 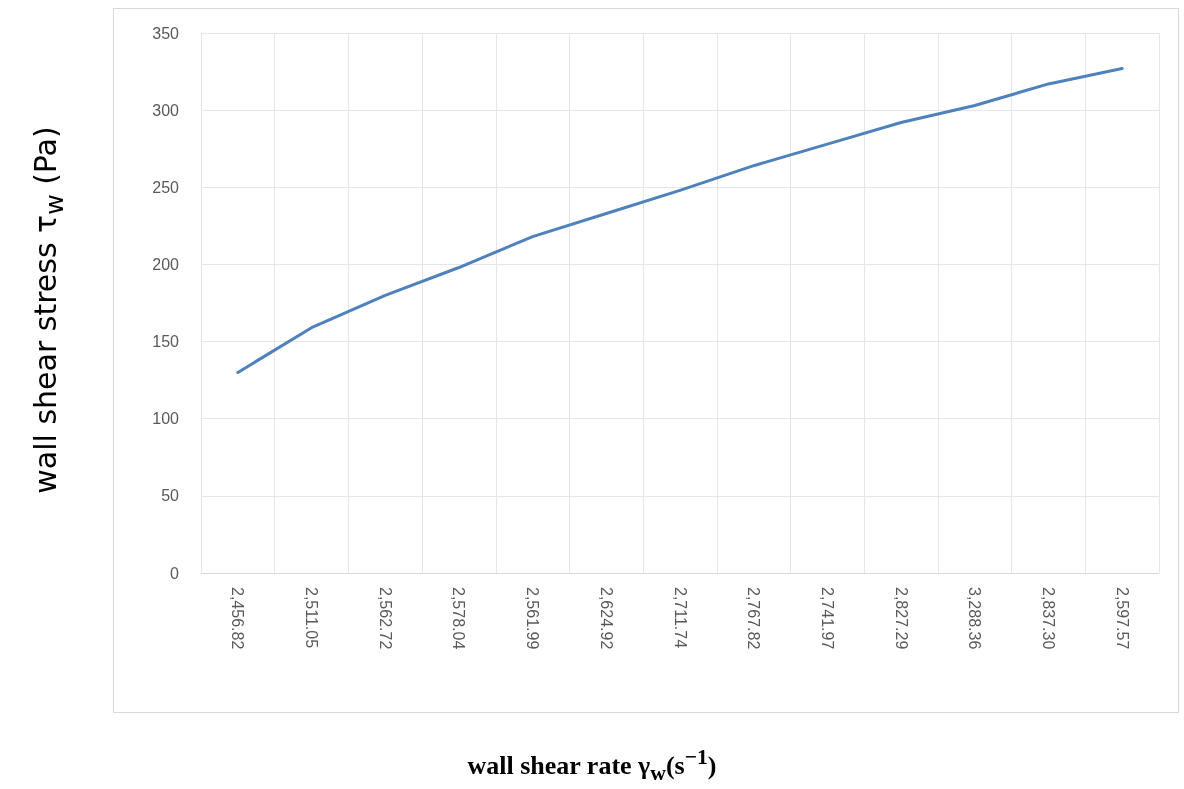 What do you see at coordinates (312, 618) in the screenshot?
I see `x-tick-label: 2,511.05` at bounding box center [312, 618].